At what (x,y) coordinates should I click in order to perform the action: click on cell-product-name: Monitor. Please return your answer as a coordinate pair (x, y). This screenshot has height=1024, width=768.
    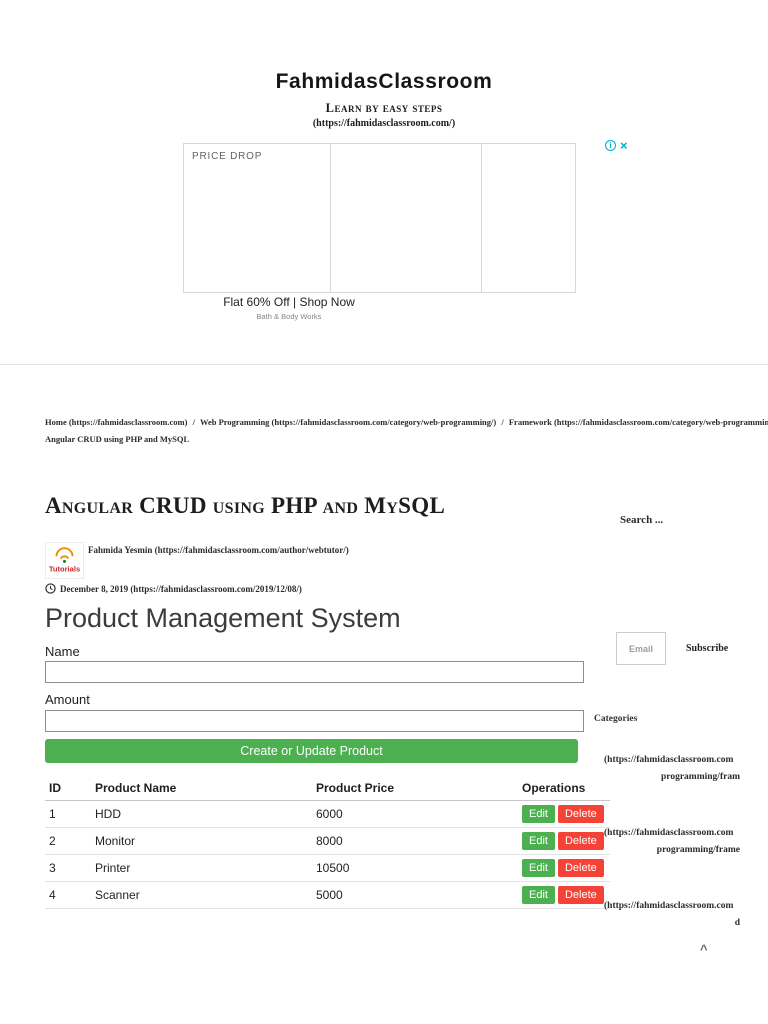
    Looking at the image, I should click on (201, 841).